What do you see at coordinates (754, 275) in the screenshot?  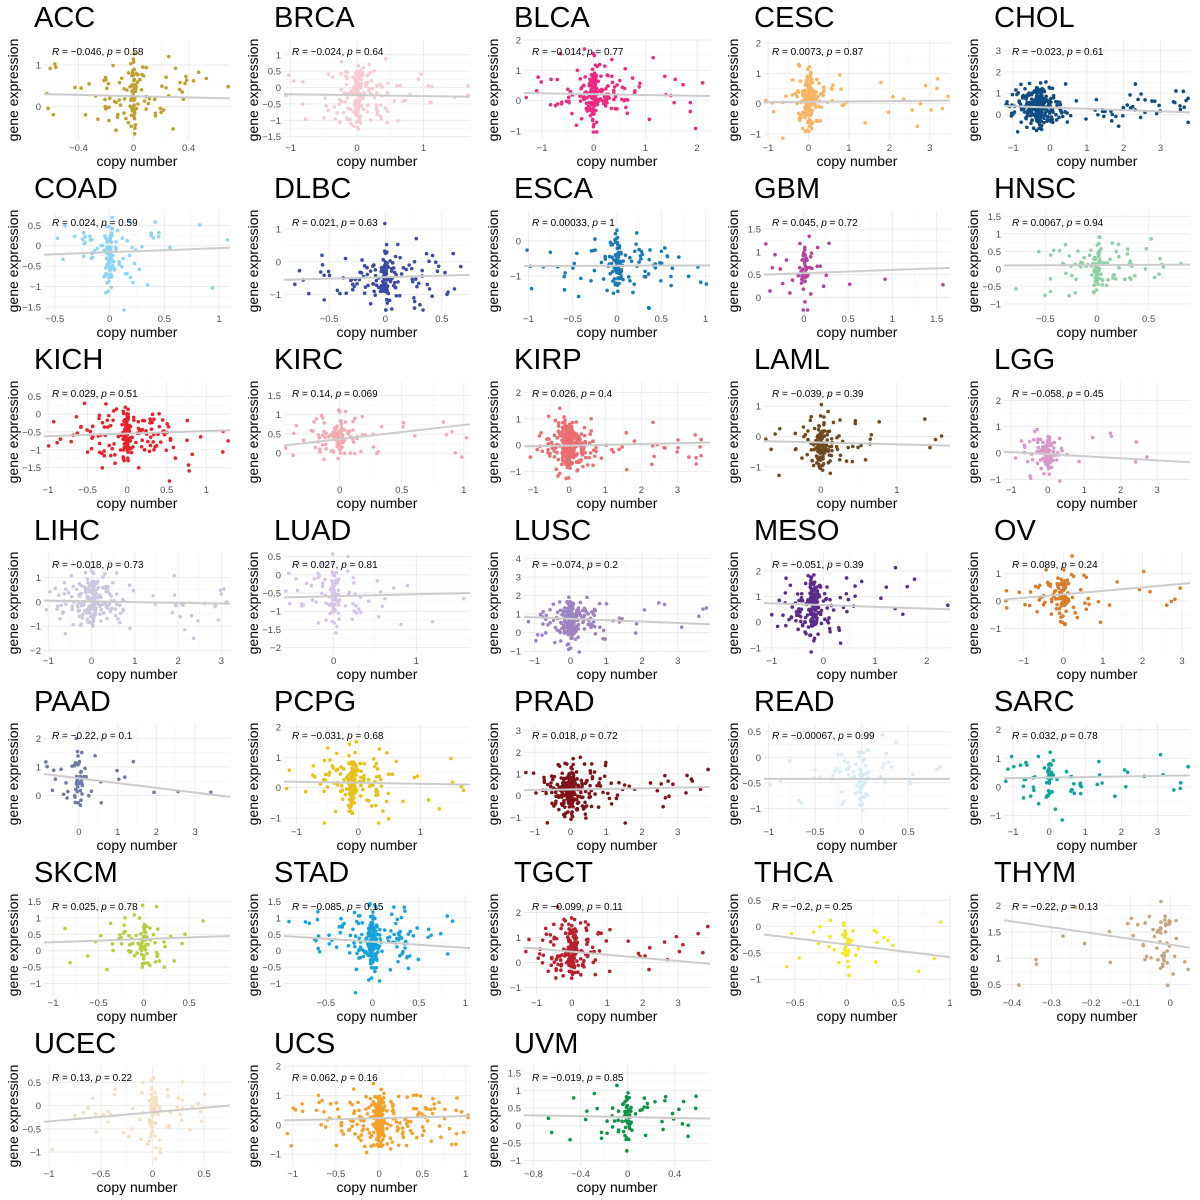 I see `y-tick-label: 0.5` at bounding box center [754, 275].